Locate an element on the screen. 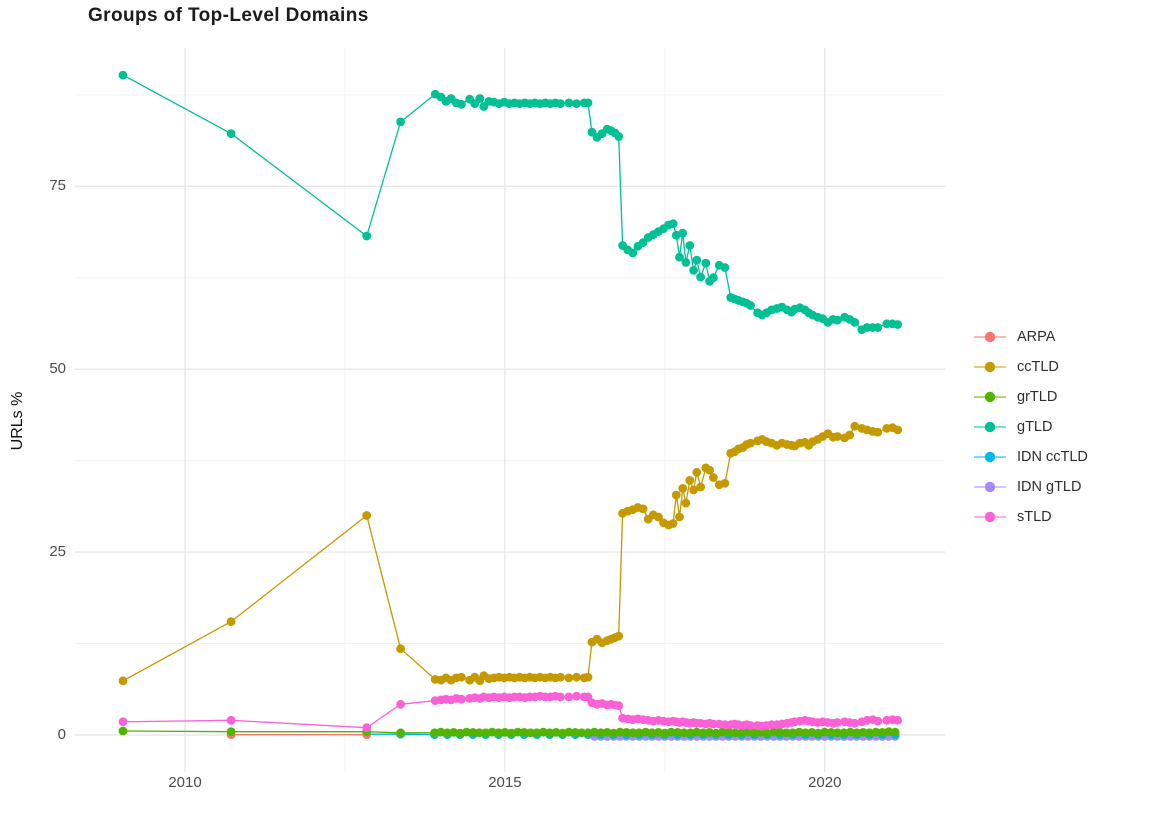  legend-item-idn-cctld: IDN ccTLD is located at coordinates (1030, 457).